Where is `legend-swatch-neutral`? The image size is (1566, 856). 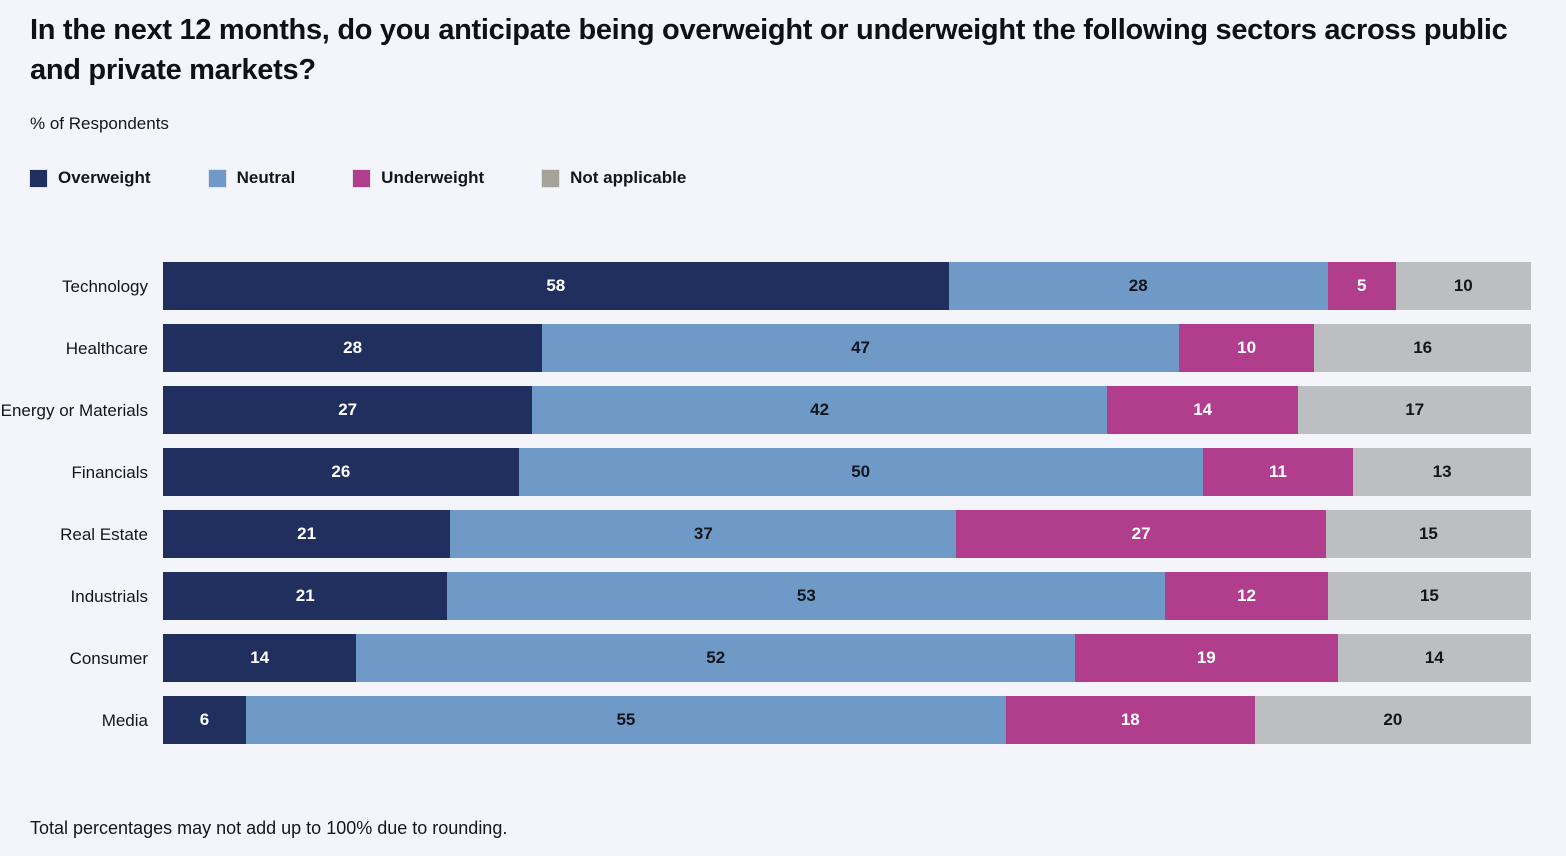 legend-swatch-neutral is located at coordinates (217, 178).